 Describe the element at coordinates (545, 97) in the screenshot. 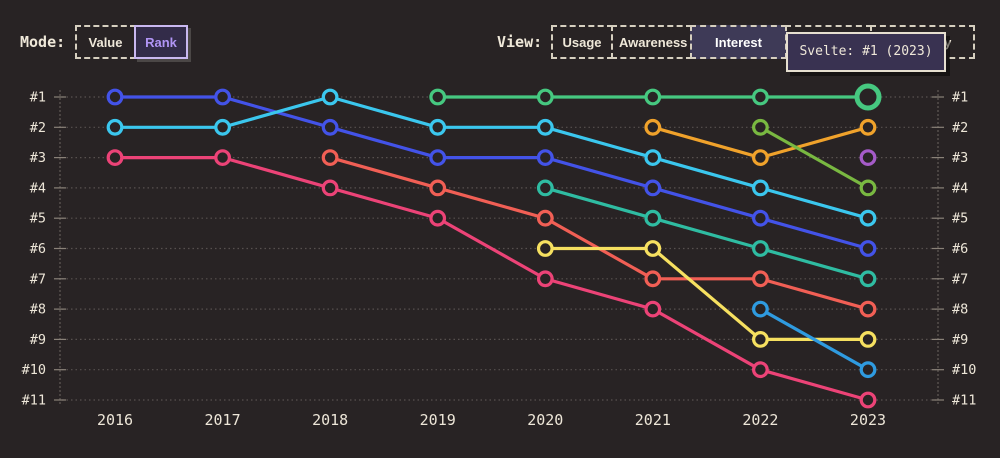

I see `point-Svelte-2020` at that location.